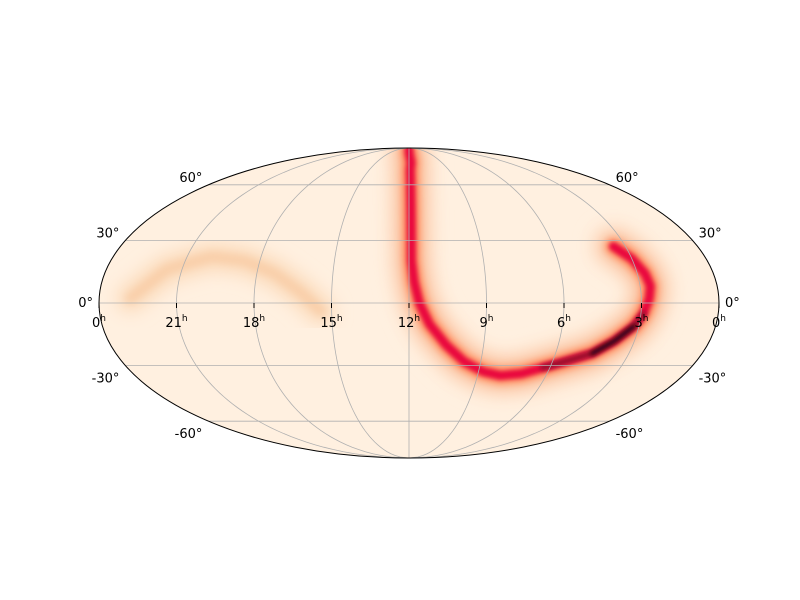  Describe the element at coordinates (409, 322) in the screenshot. I see `ra-tick-label: 12h` at that location.